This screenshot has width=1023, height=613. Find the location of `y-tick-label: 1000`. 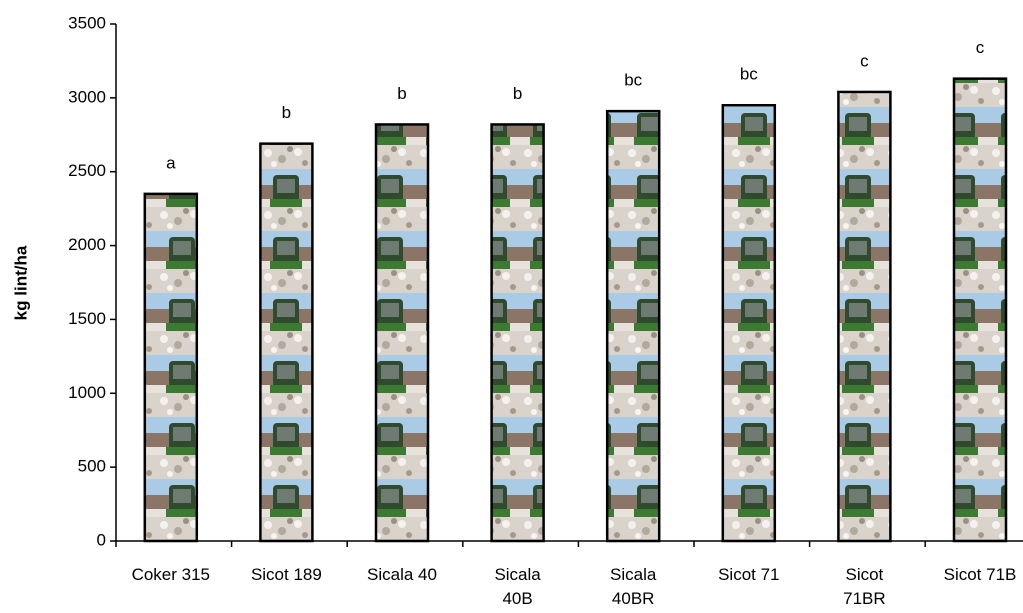

y-tick-label: 1000 is located at coordinates (87, 392).